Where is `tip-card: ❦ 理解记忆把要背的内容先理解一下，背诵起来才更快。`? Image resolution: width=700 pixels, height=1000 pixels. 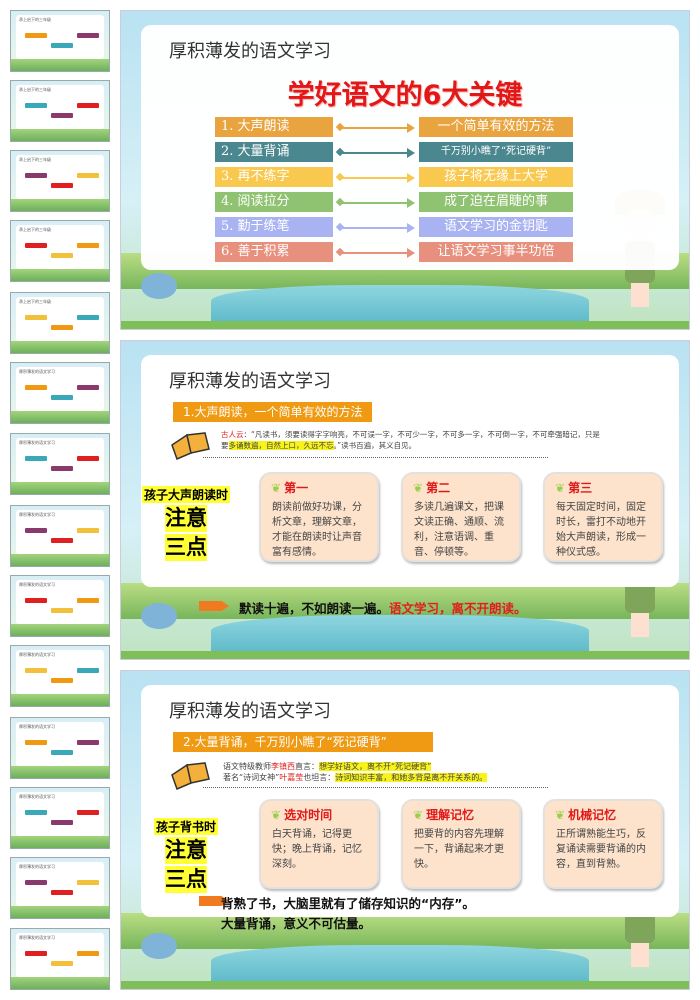
tip-card: ❦ 理解记忆把要背的内容先理解一下，背诵起来才更快。 is located at coordinates (461, 844).